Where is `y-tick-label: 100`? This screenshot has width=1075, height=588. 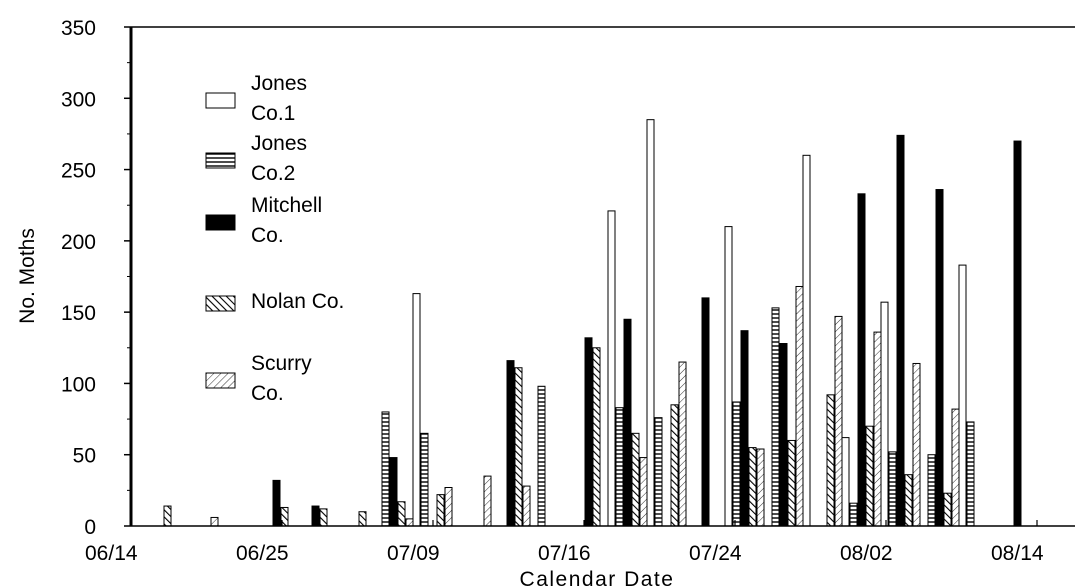
y-tick-label: 100 is located at coordinates (78, 384).